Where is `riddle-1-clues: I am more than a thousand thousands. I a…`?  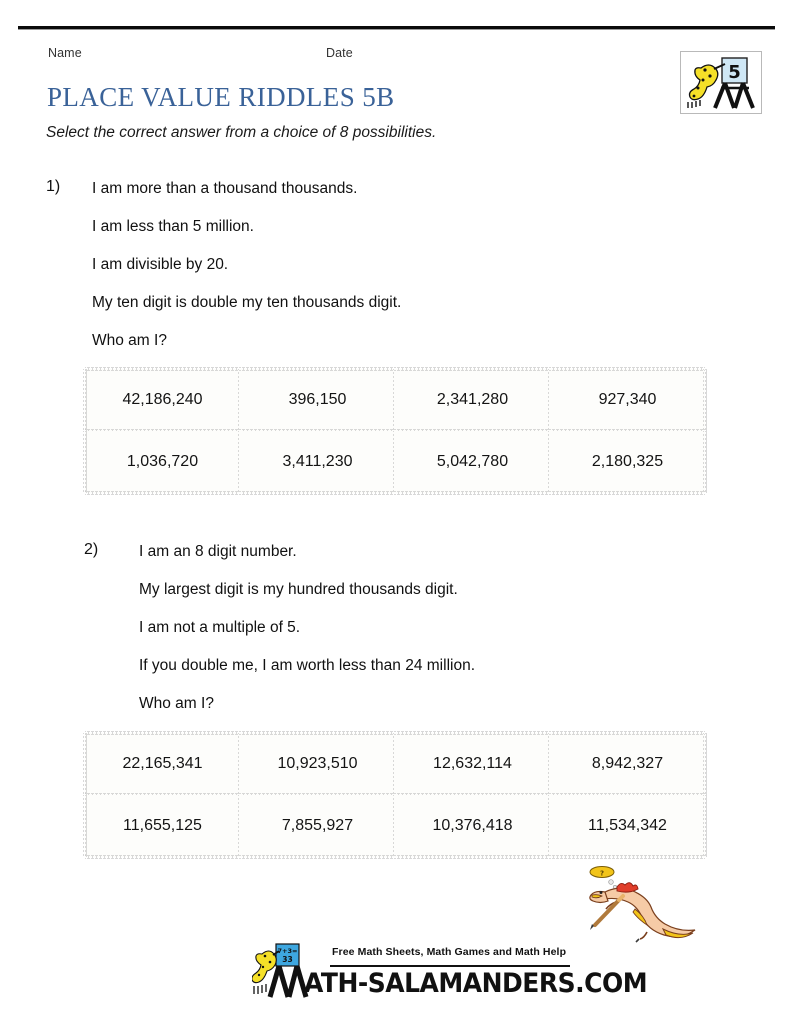 riddle-1-clues: I am more than a thousand thousands. I a… is located at coordinates (246, 265).